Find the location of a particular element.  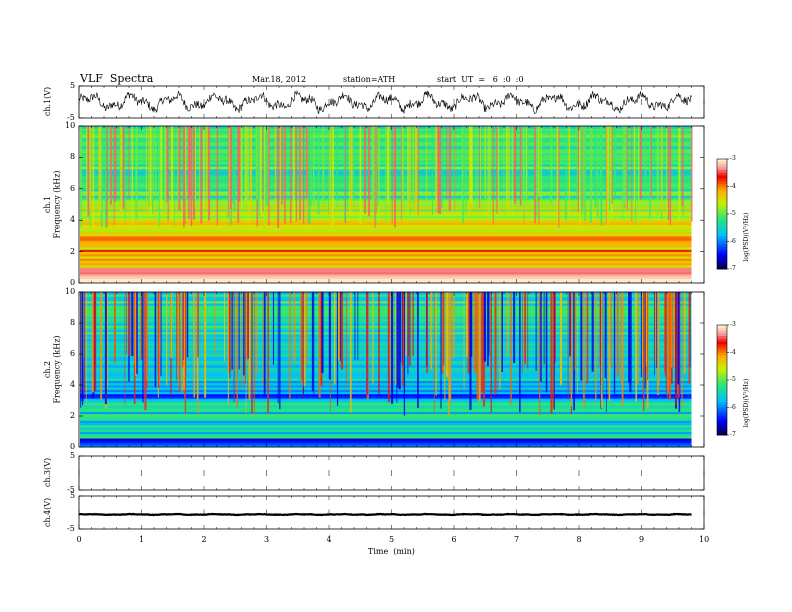

y-tick-label: 4 is located at coordinates (73, 220).